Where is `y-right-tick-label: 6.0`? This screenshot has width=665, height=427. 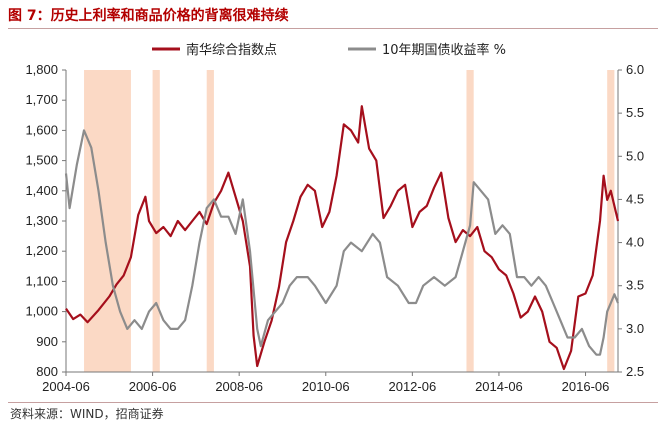 y-right-tick-label: 6.0 is located at coordinates (635, 69).